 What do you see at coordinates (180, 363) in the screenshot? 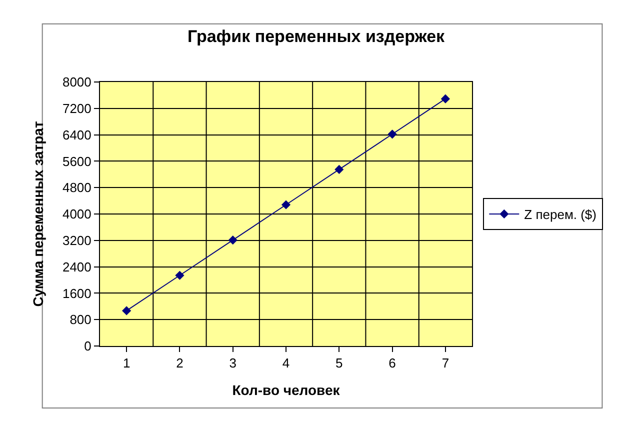
I see `x-tick-label: 2` at bounding box center [180, 363].